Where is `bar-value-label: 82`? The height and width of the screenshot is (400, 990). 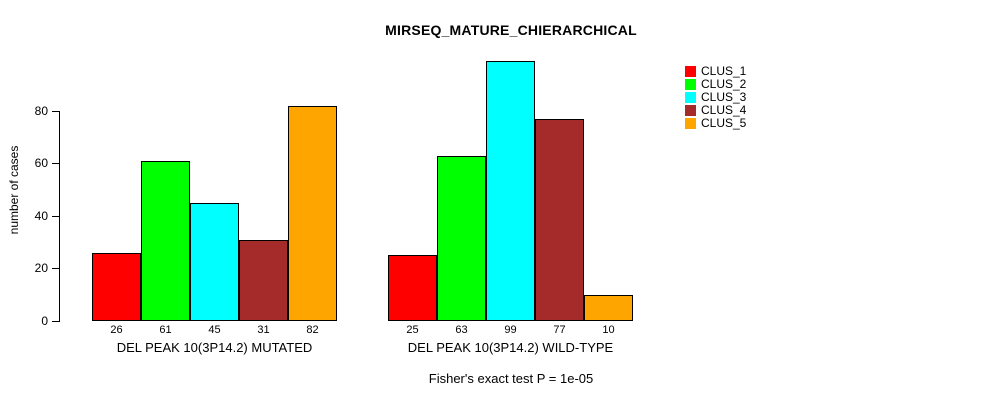 bar-value-label: 82 is located at coordinates (312, 330).